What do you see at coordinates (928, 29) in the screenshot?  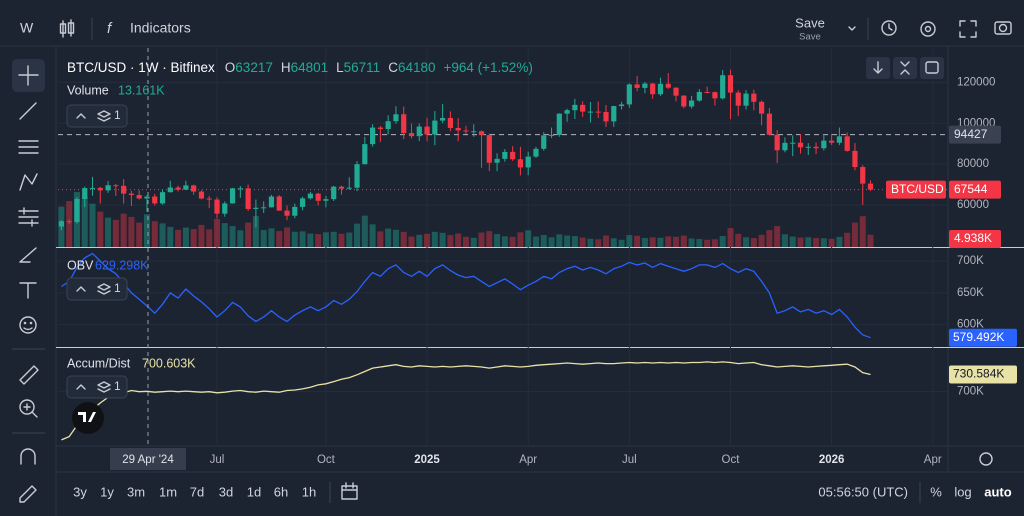 I see `settings-button` at bounding box center [928, 29].